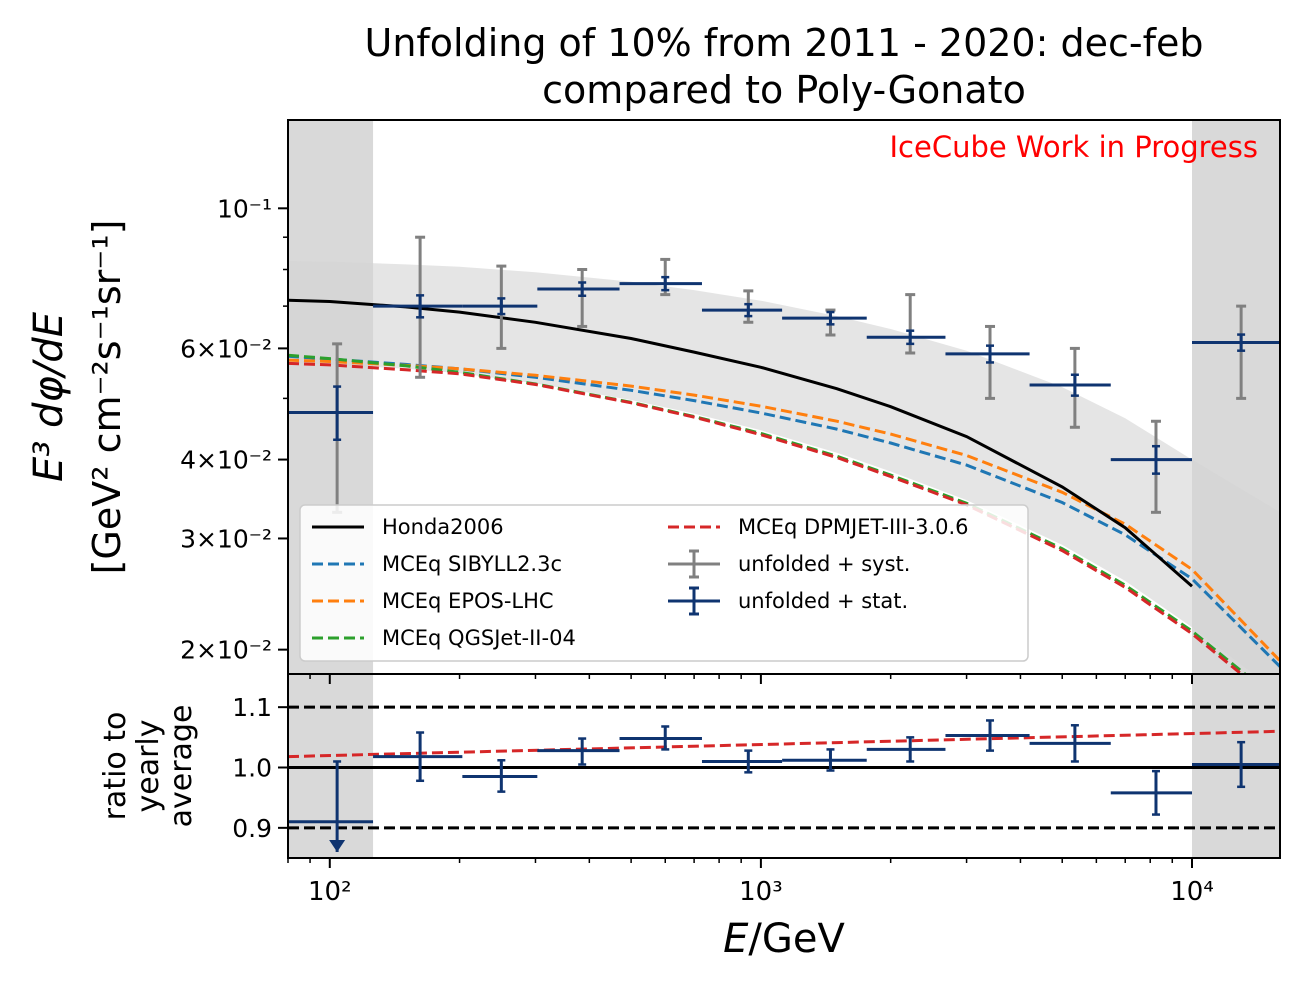 Image resolution: width=1300 pixels, height=988 pixels. I want to click on icecube-annotation: IceCube Work in Progress, so click(1073, 147).